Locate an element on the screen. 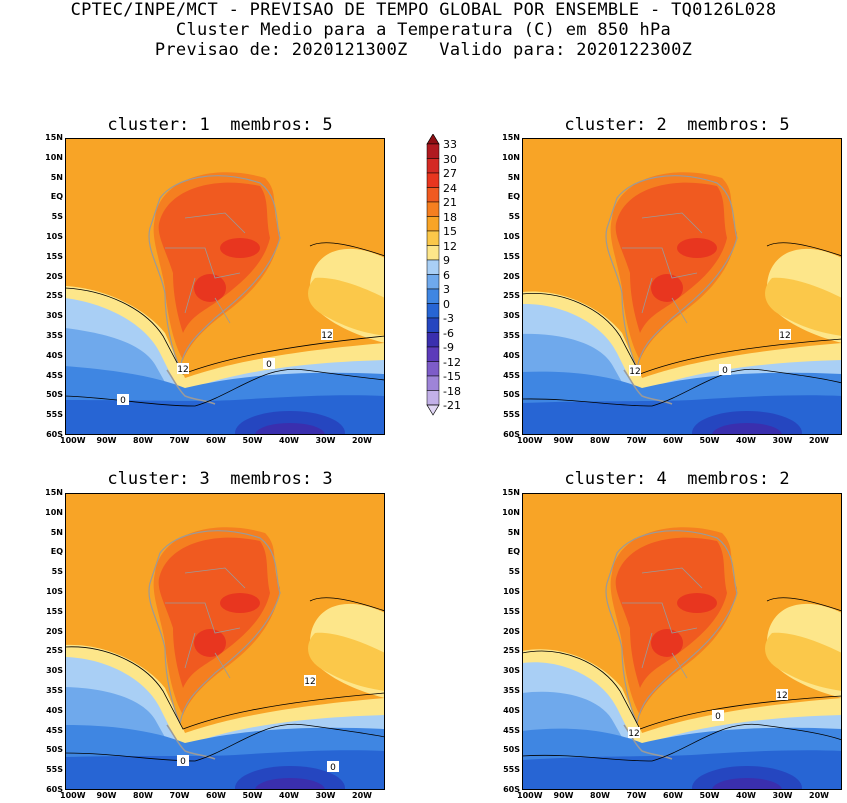 The width and height of the screenshot is (847, 803). colorbar-label: 30 is located at coordinates (450, 159).